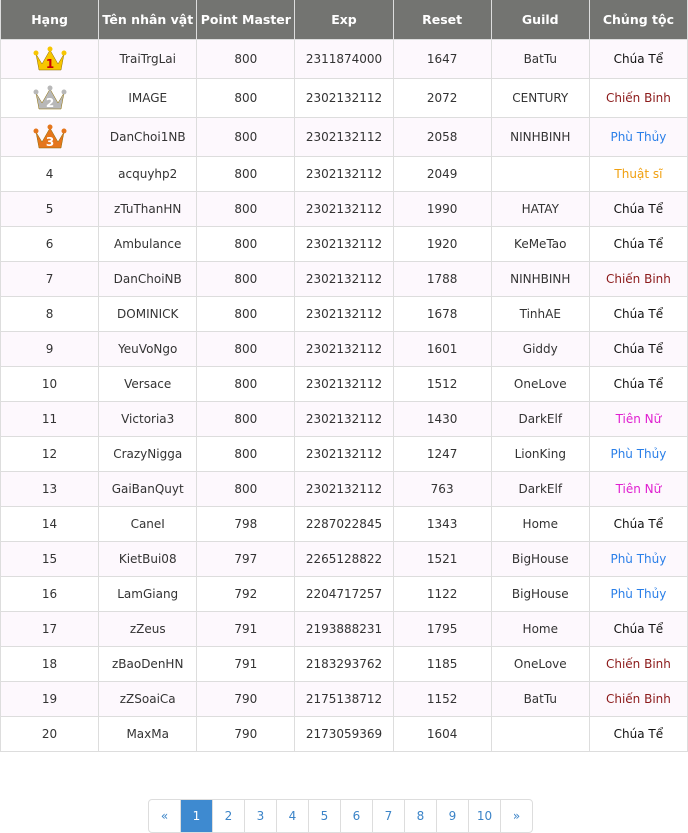 The image size is (688, 833). I want to click on page-8-button: 8, so click(420, 816).